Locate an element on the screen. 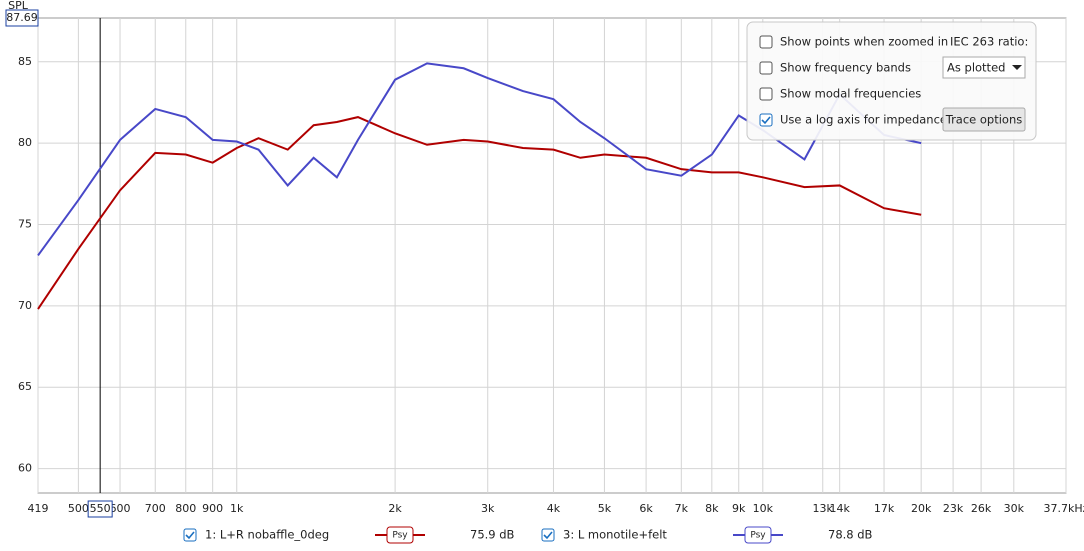 Image resolution: width=1084 pixels, height=551 pixels. x-tick-label: 37.7kHz is located at coordinates (1064, 508).